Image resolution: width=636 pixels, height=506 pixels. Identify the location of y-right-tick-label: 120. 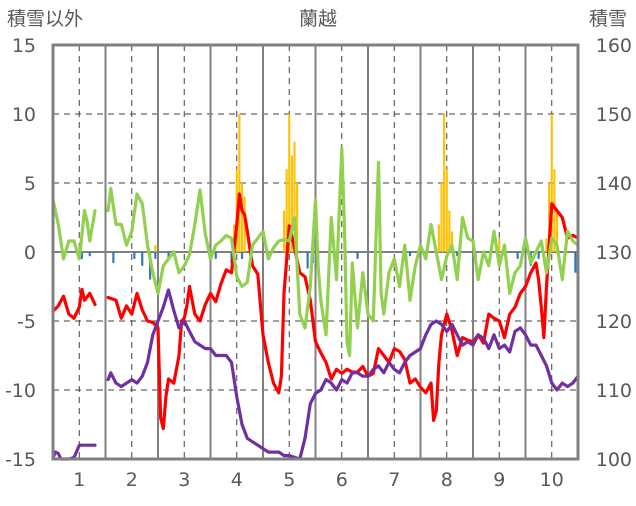
(614, 322).